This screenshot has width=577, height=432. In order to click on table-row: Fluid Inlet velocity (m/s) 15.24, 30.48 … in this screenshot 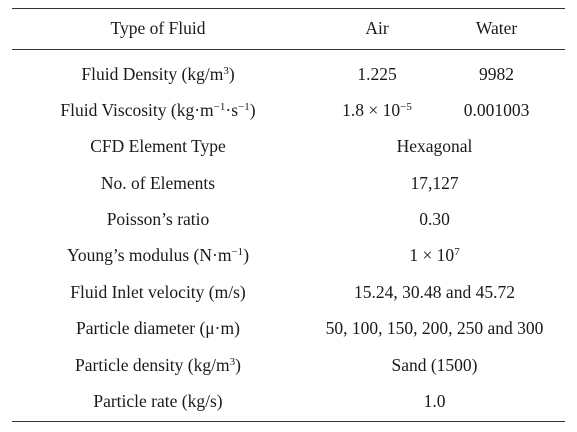, I will do `click(288, 292)`.